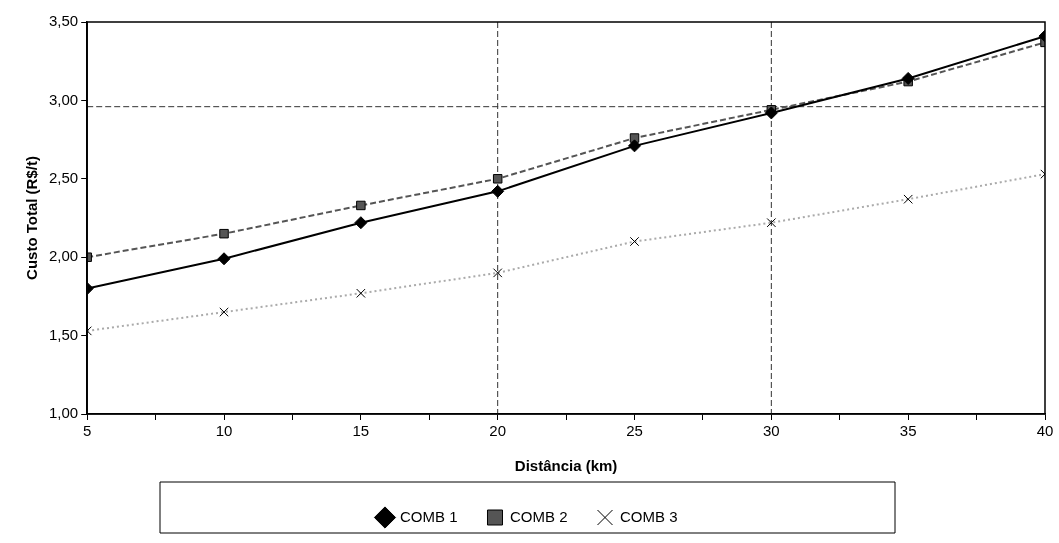 Image resolution: width=1059 pixels, height=543 pixels. What do you see at coordinates (361, 431) in the screenshot?
I see `x-tick-label: 15` at bounding box center [361, 431].